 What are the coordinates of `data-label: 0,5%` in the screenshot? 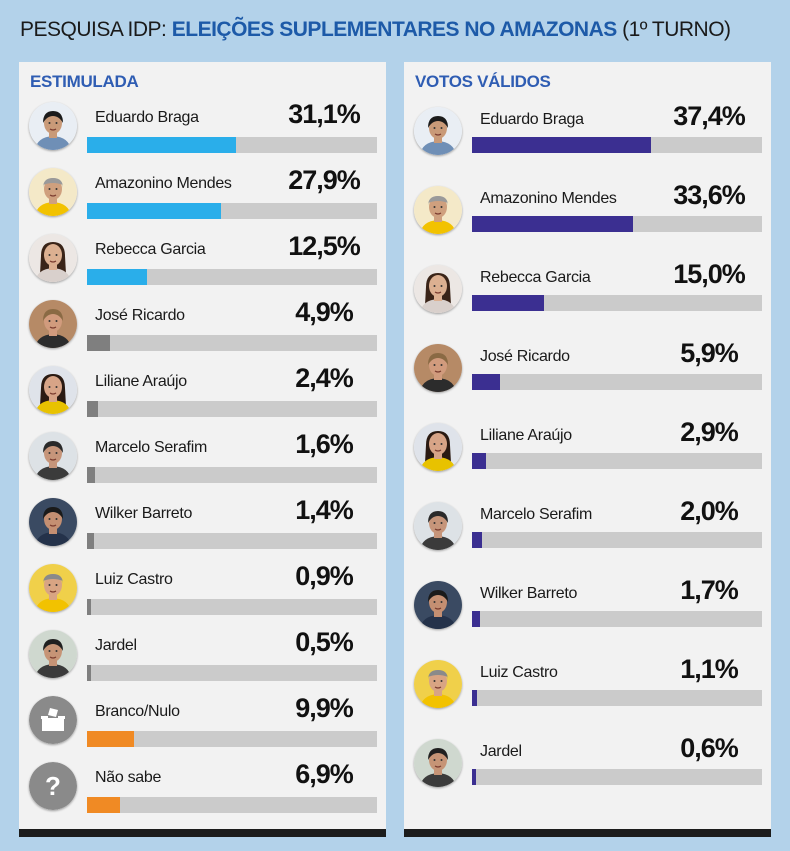 It's located at (324, 642).